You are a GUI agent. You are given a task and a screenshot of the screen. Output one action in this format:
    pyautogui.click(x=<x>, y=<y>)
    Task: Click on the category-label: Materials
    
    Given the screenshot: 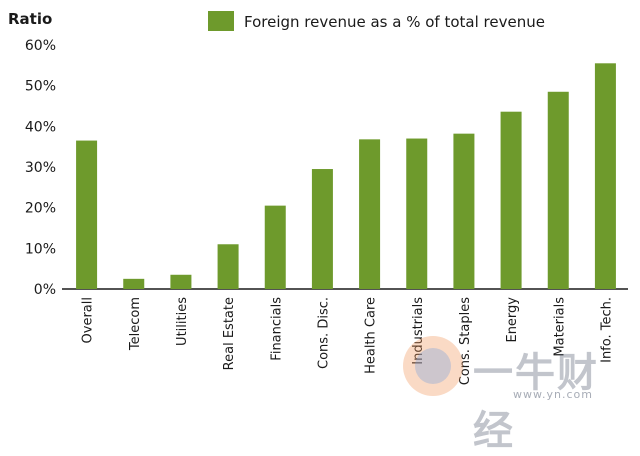 What is the action you would take?
    pyautogui.click(x=559, y=327)
    